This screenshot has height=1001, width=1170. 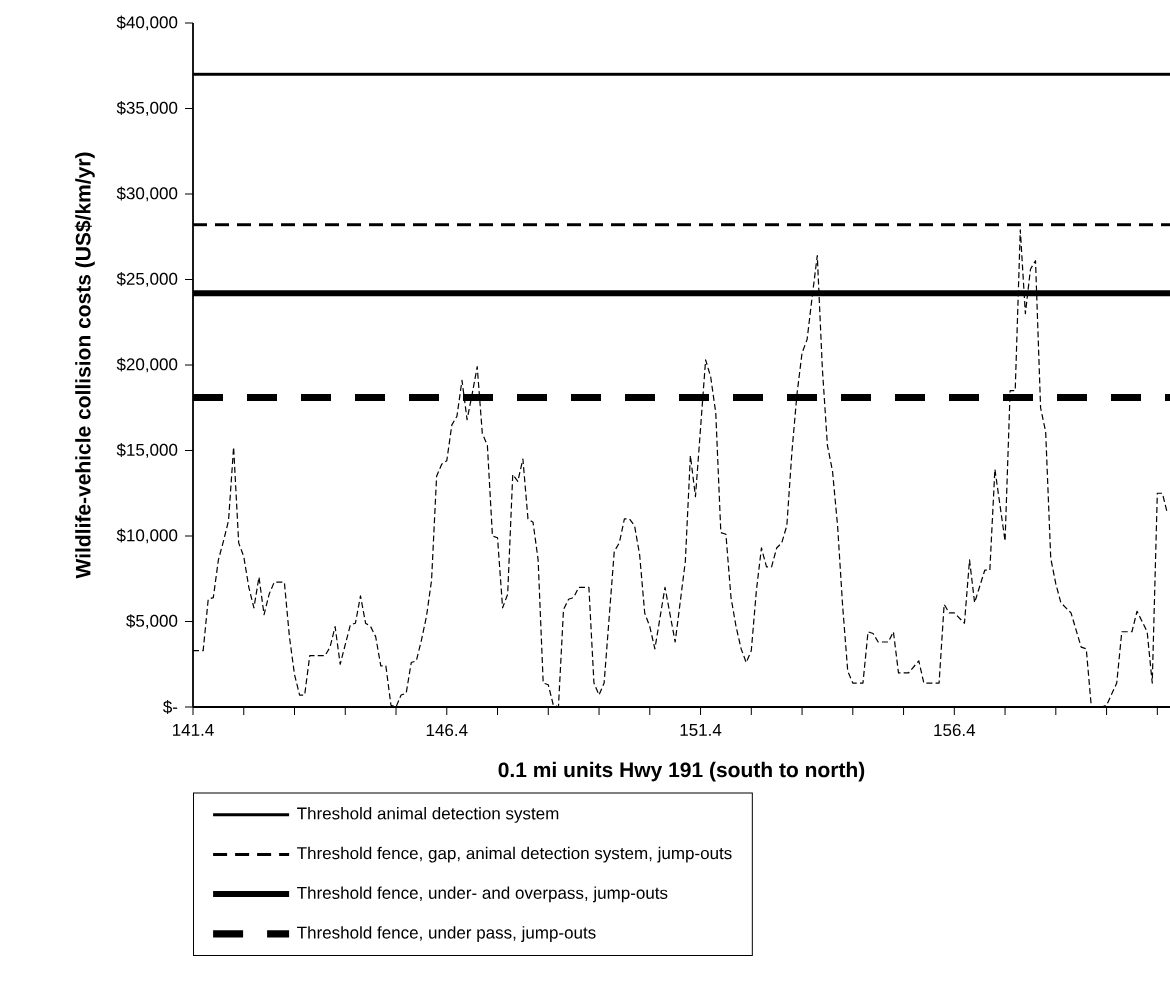 I want to click on x-tick-label: 156.4, so click(x=955, y=730).